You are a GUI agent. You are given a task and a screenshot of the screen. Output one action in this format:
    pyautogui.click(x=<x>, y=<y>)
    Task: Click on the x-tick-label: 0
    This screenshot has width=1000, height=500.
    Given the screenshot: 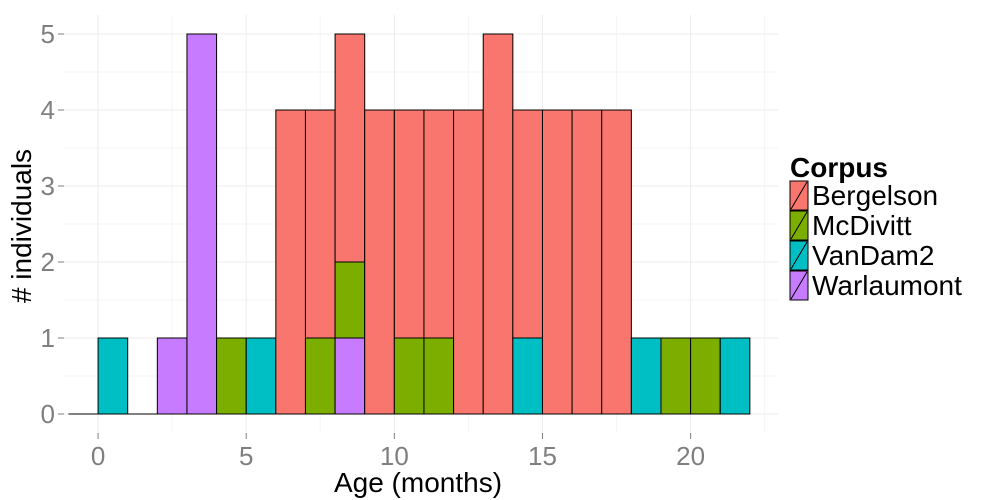 What is the action you would take?
    pyautogui.click(x=98, y=456)
    